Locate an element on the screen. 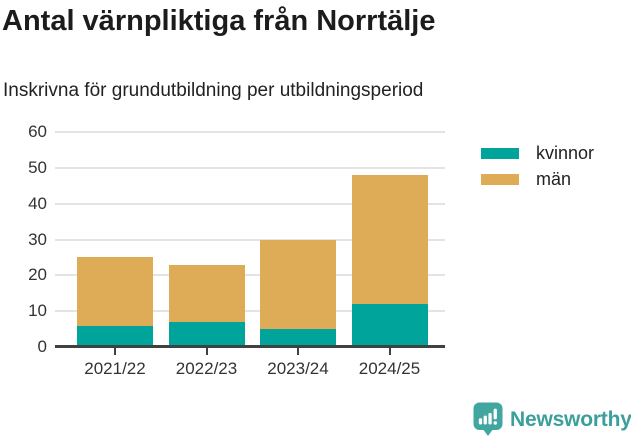  chart-title: Antal värnpliktiga från Norrtälje is located at coordinates (219, 21).